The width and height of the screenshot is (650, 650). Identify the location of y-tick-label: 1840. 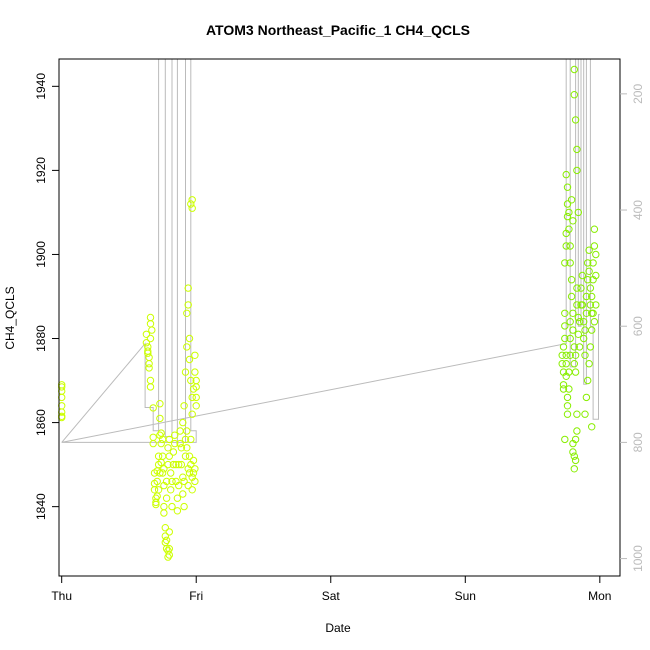
(41, 506).